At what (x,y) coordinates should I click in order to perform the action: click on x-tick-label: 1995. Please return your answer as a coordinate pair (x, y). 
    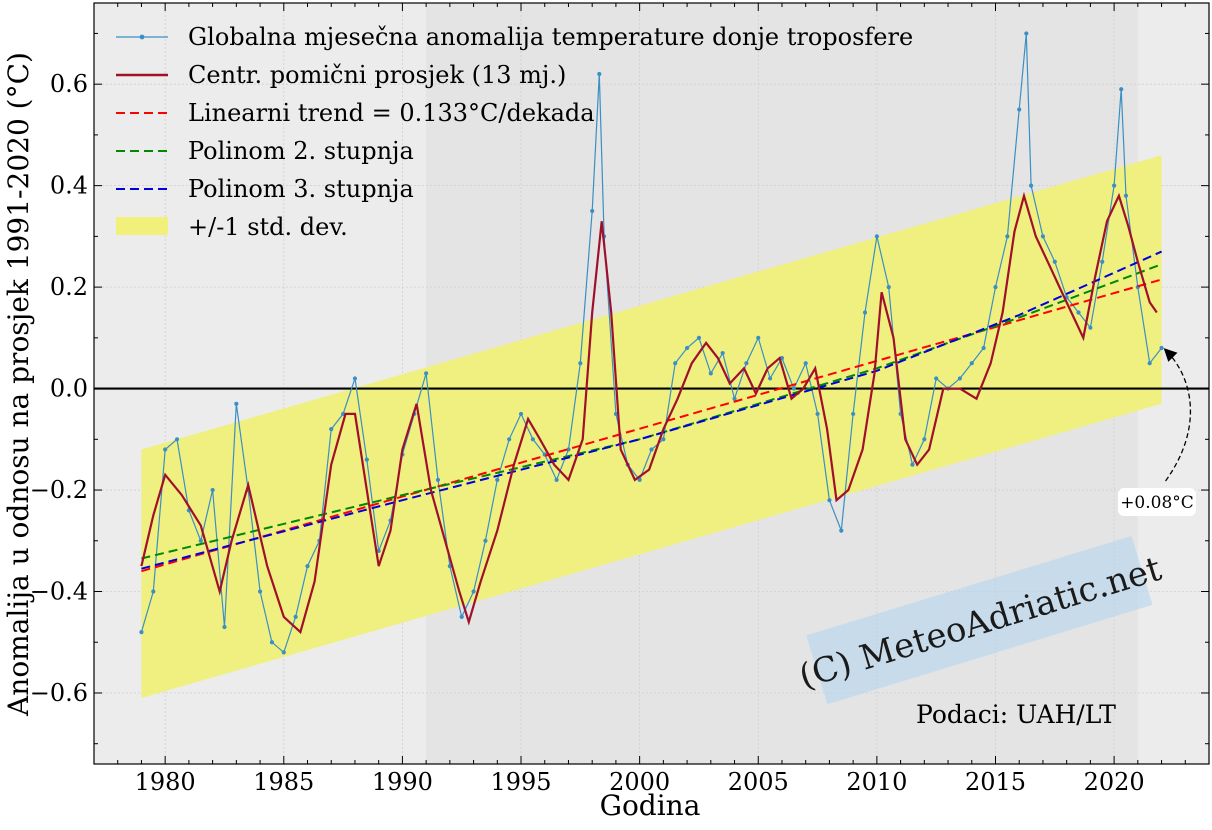
    Looking at the image, I should click on (520, 782).